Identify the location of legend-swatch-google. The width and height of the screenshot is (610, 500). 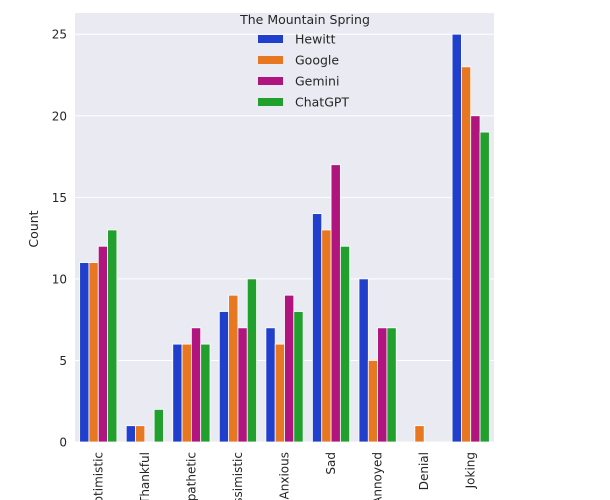
(270, 60).